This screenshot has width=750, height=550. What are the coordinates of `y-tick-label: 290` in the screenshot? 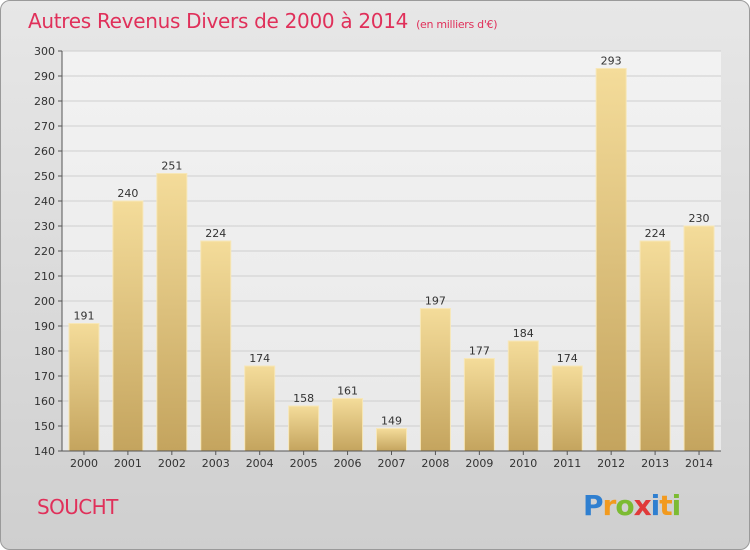 It's located at (44, 76).